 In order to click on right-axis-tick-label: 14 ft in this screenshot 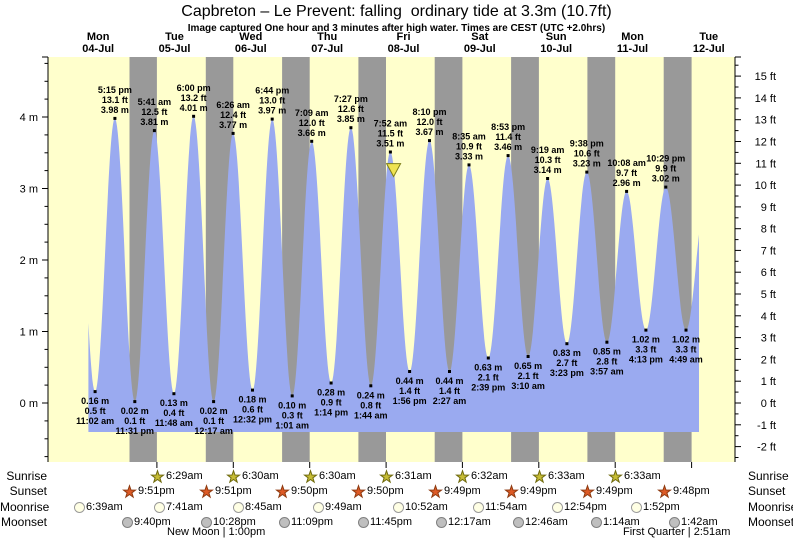, I will do `click(765, 99)`.